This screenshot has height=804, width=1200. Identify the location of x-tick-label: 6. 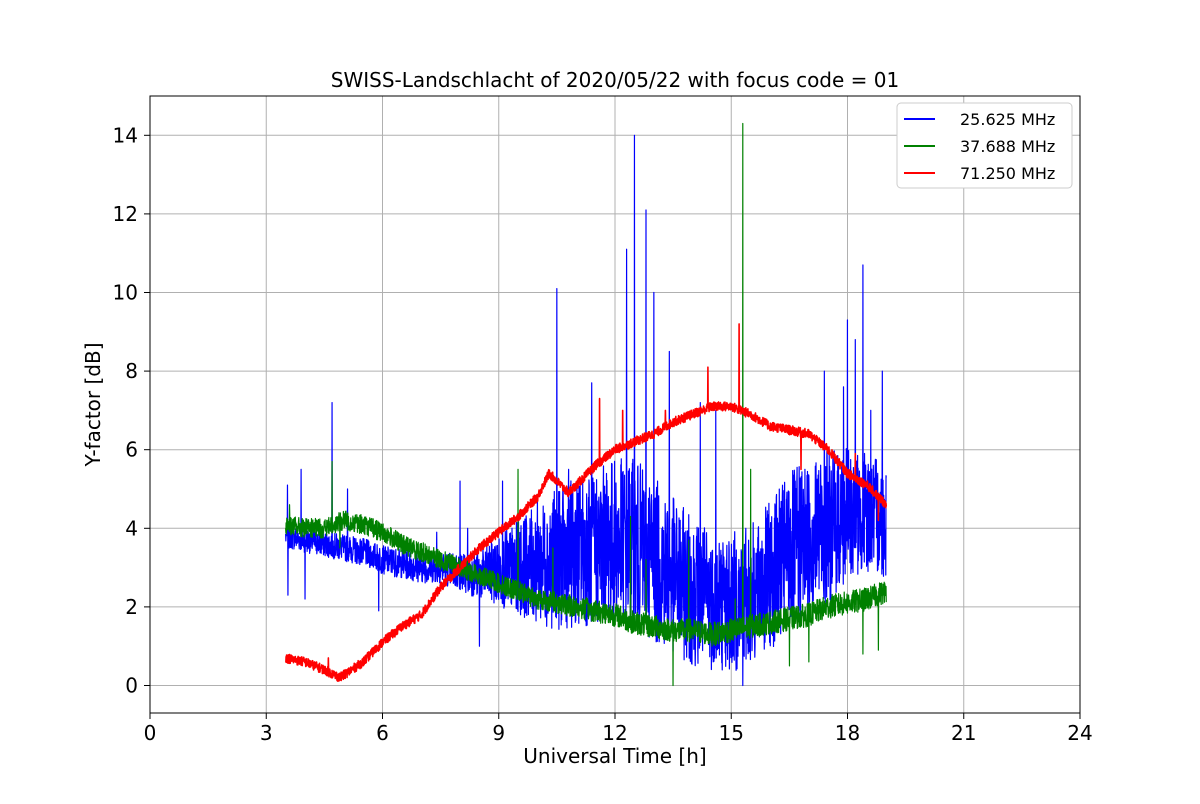
(382, 733).